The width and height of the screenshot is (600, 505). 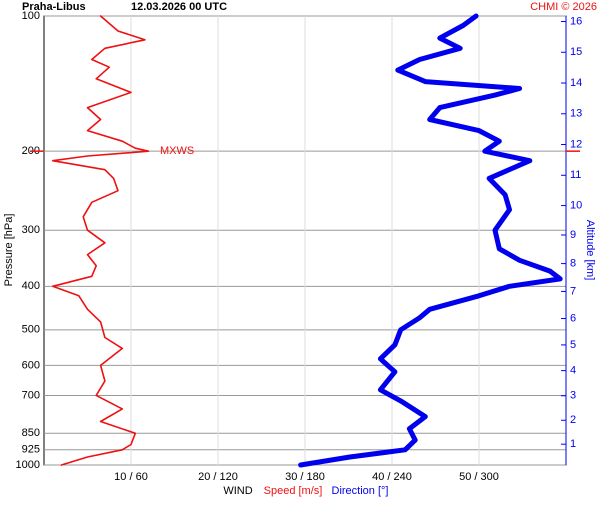 What do you see at coordinates (576, 205) in the screenshot?
I see `y2-tick-label: 10` at bounding box center [576, 205].